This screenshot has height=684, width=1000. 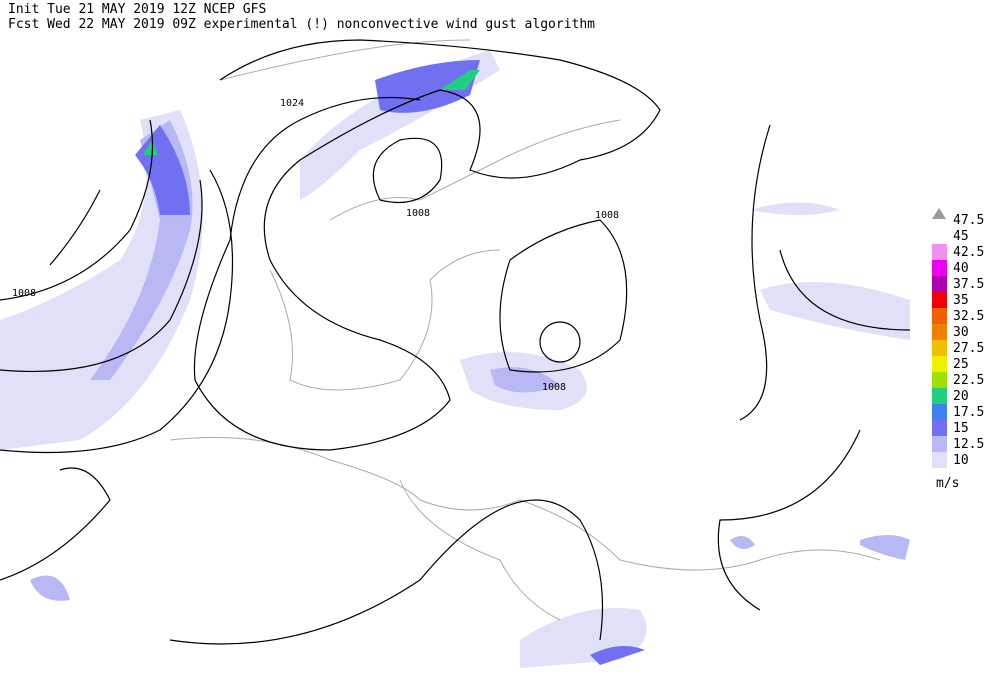 I want to click on legend-label: 35, so click(x=961, y=300).